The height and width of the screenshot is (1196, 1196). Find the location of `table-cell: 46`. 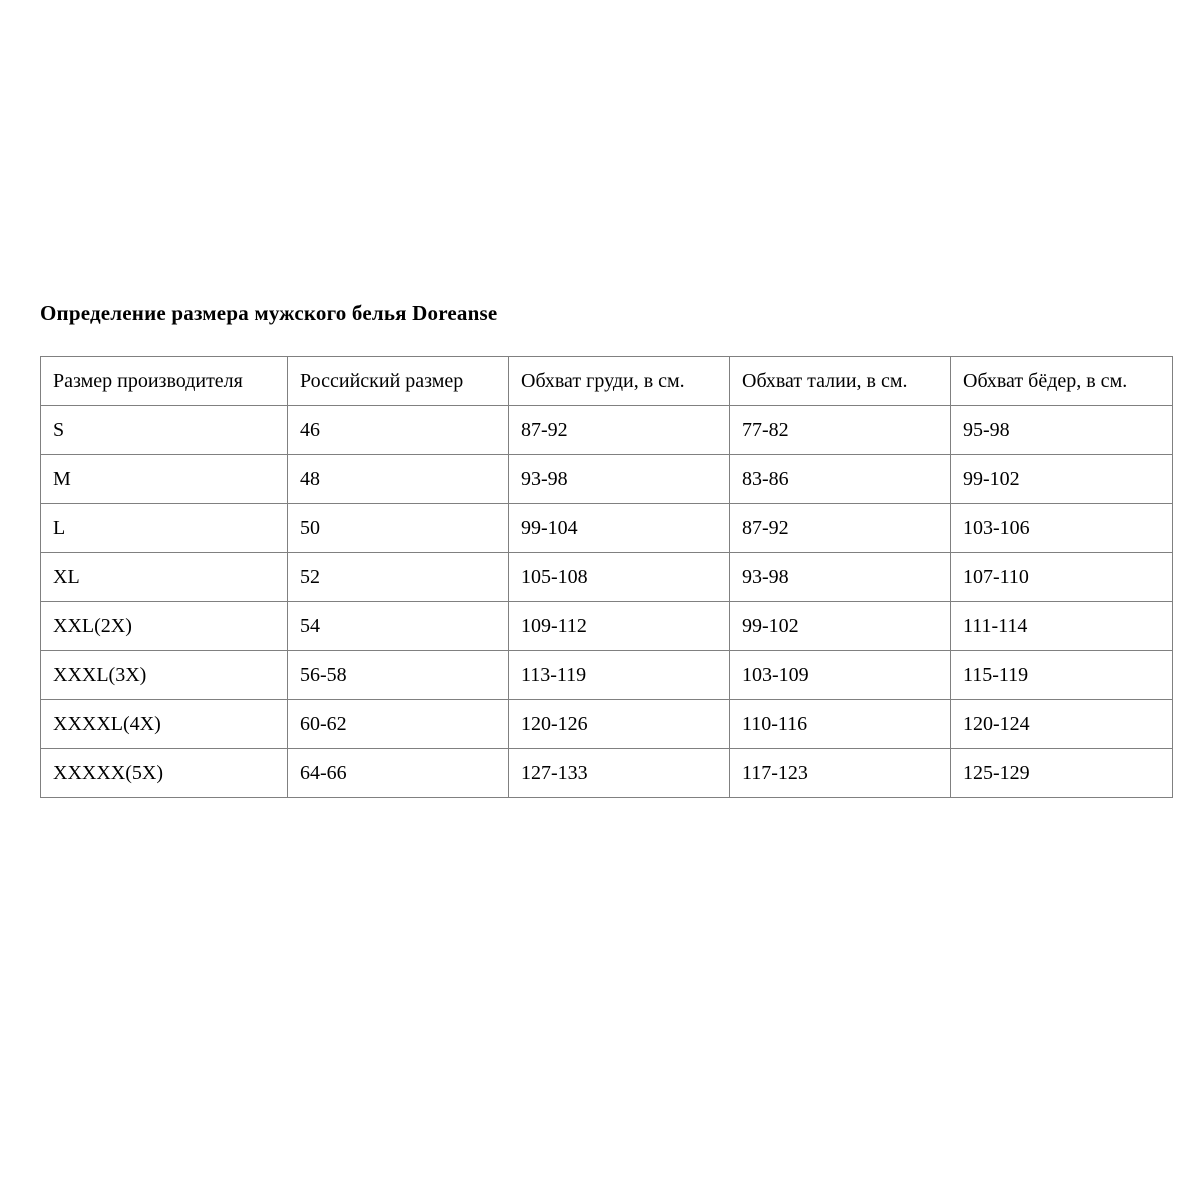

table-cell: 46 is located at coordinates (398, 430).